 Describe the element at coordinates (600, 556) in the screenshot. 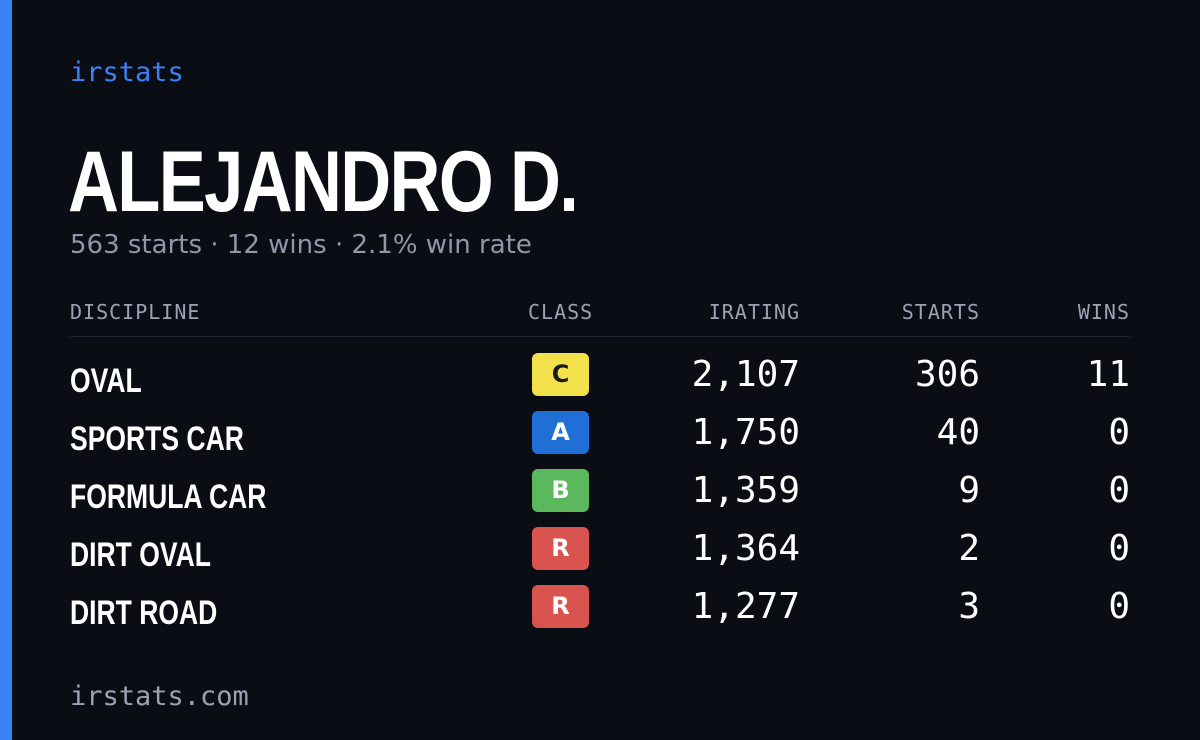

I see `table-row: DIRT OVAL R 1,364 2 0` at that location.